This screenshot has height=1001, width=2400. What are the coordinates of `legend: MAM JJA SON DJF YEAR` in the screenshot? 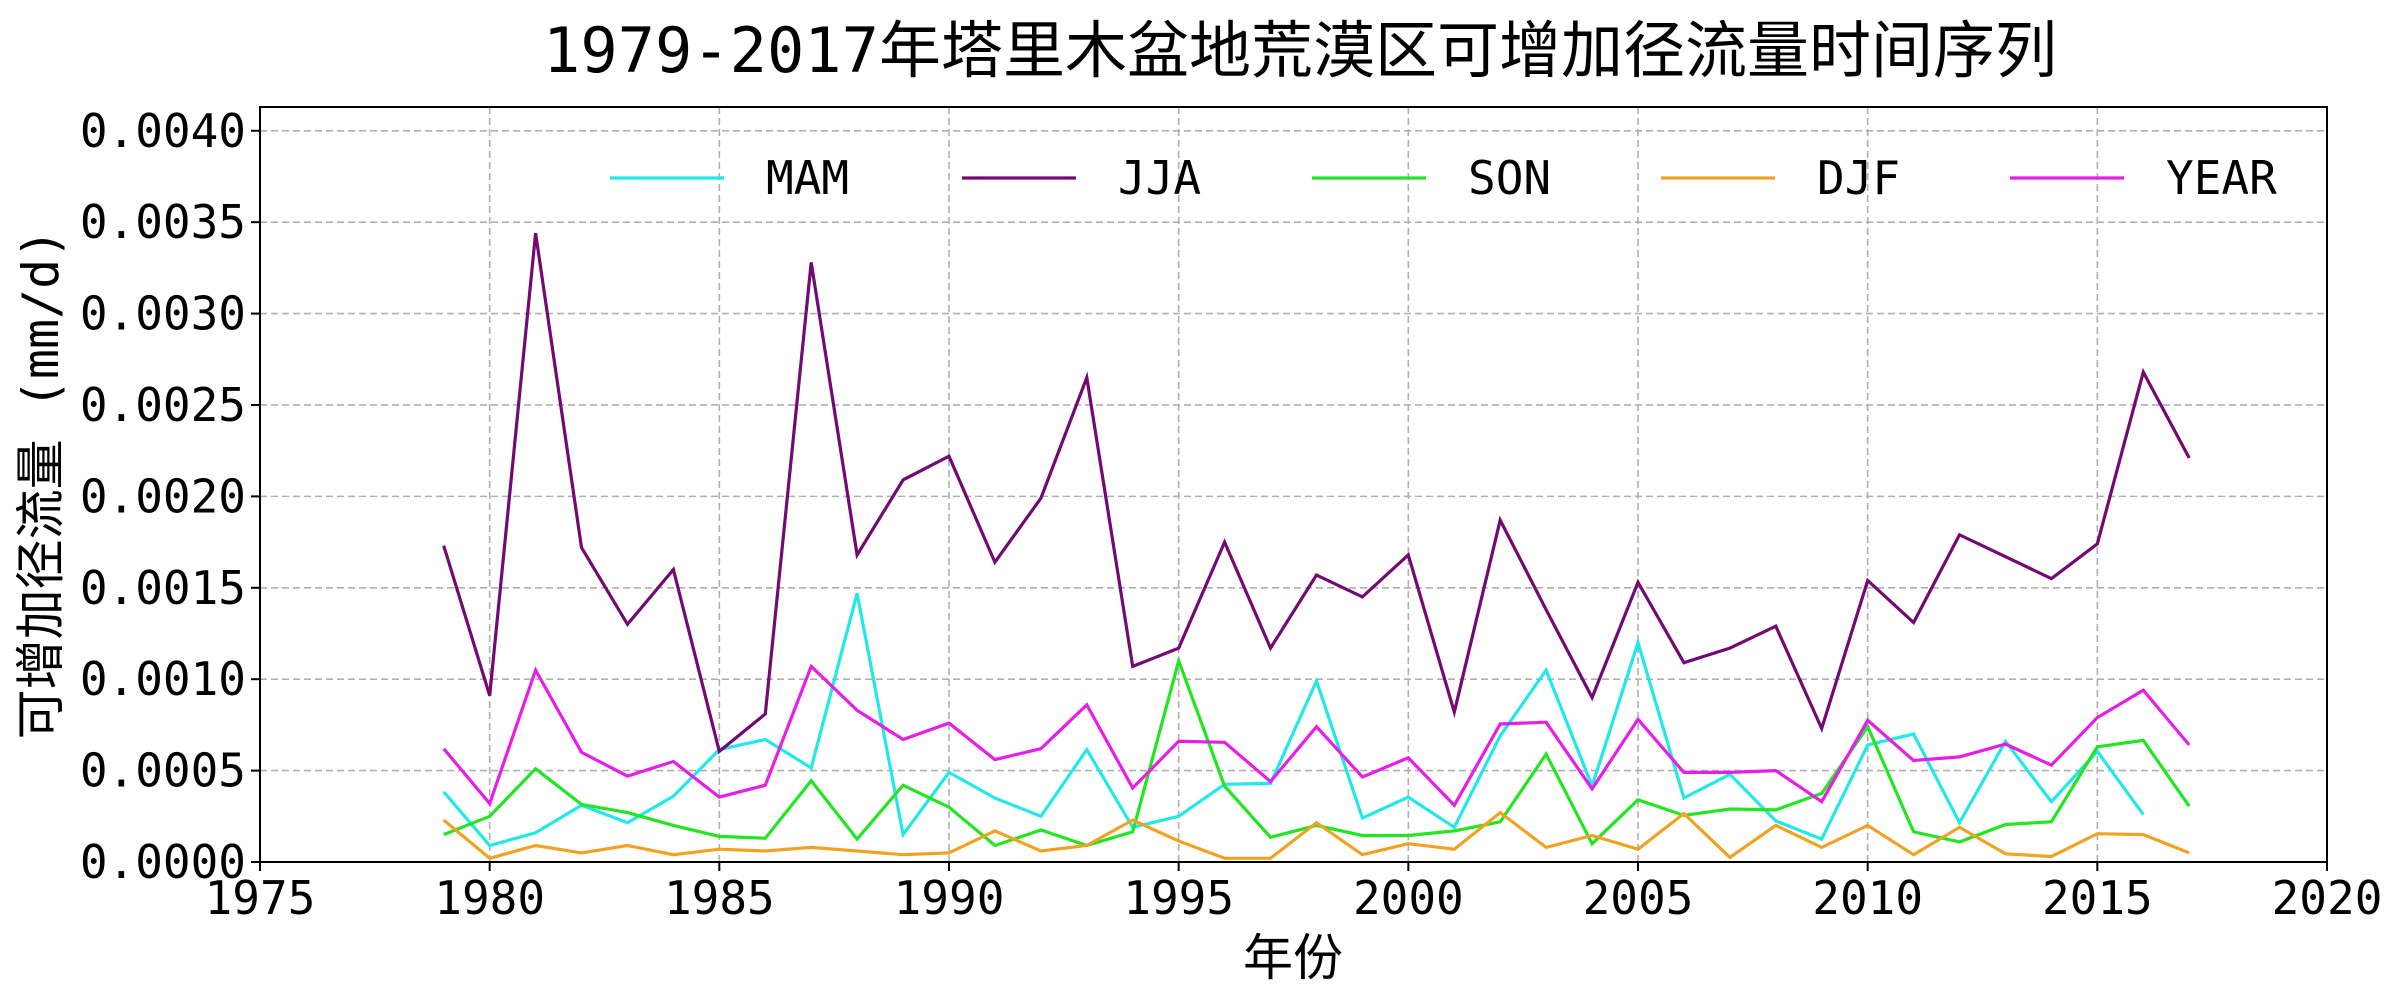 It's located at (1443, 178).